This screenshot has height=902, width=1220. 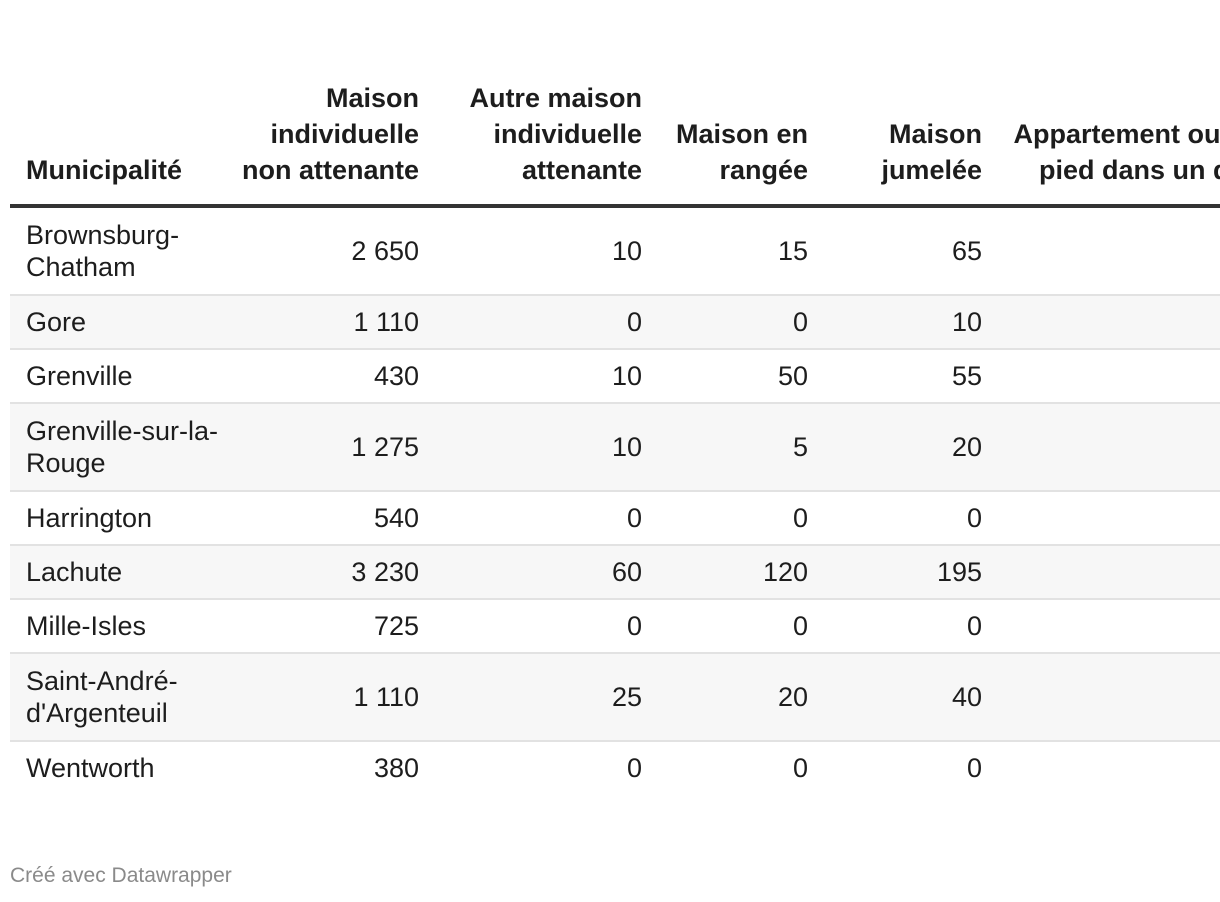 I want to click on header-municipalite: Municipalité, so click(x=125, y=144).